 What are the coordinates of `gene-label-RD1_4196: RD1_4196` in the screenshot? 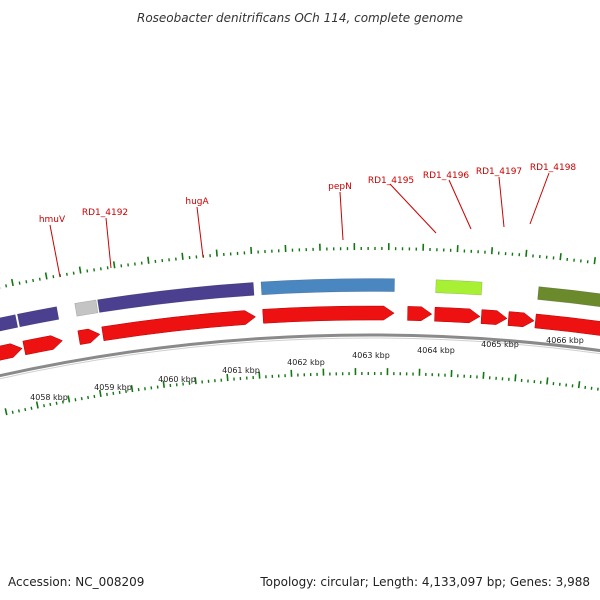 It's located at (446, 176).